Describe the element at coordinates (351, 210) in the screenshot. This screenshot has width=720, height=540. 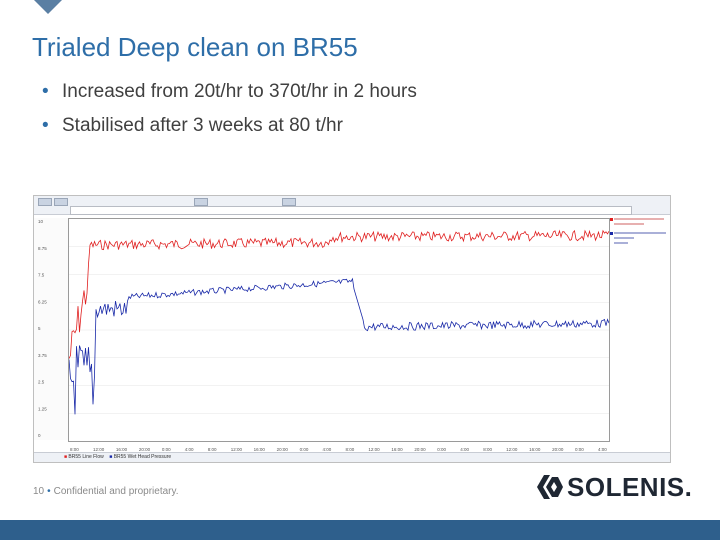
I see `screenshot-address-bar` at that location.